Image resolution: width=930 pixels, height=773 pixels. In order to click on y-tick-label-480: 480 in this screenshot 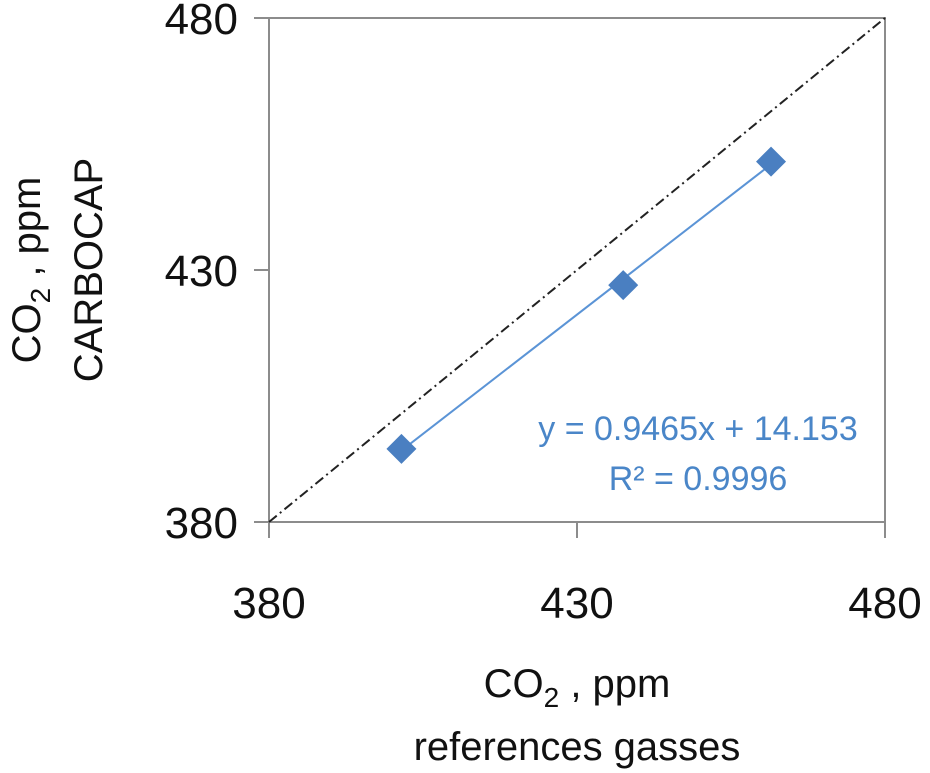, I will do `click(201, 22)`.